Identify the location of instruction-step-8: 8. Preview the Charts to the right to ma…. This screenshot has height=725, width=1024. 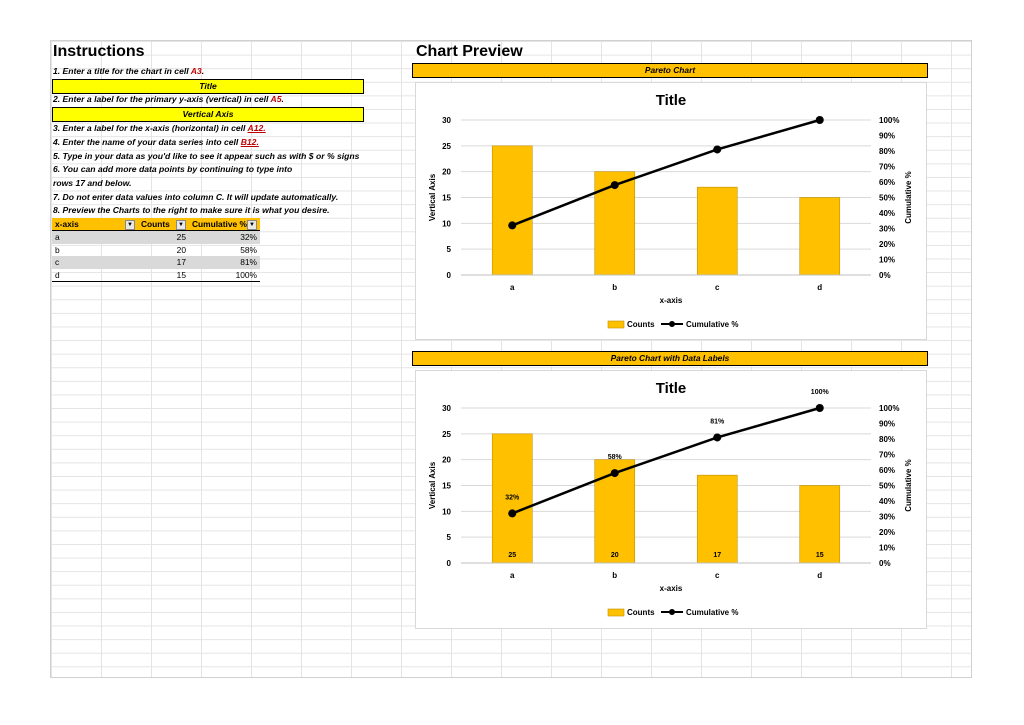
(191, 210).